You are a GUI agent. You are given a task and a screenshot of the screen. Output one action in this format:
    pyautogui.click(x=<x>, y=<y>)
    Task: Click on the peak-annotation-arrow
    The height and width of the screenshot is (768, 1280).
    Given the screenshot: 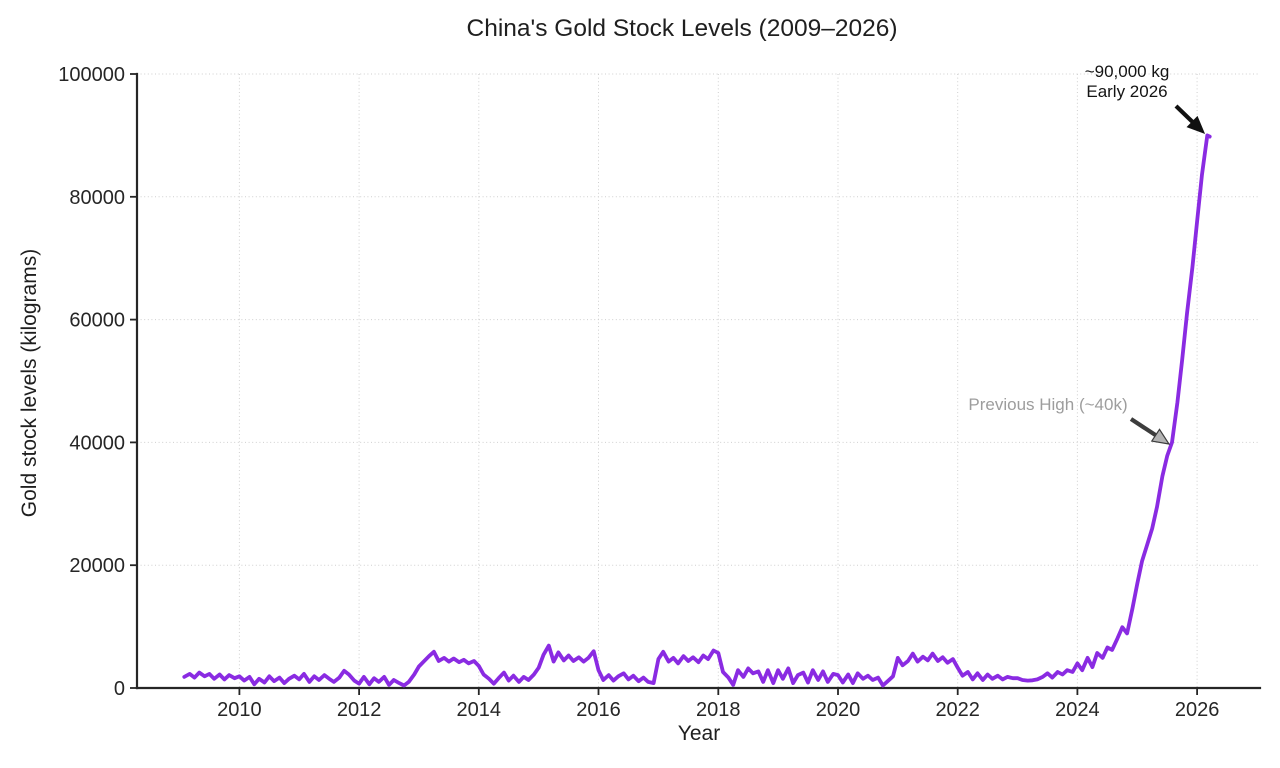 What is the action you would take?
    pyautogui.click(x=1190, y=119)
    